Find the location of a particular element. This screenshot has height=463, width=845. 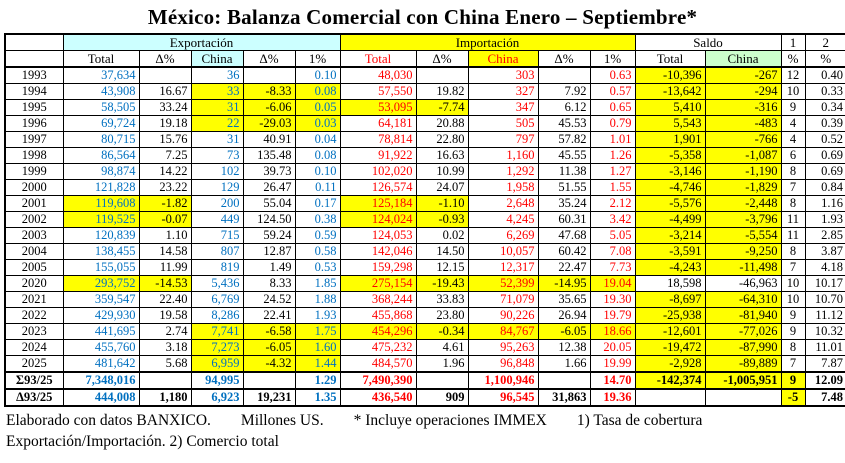

cell-ratio-1: 10 is located at coordinates (793, 299).